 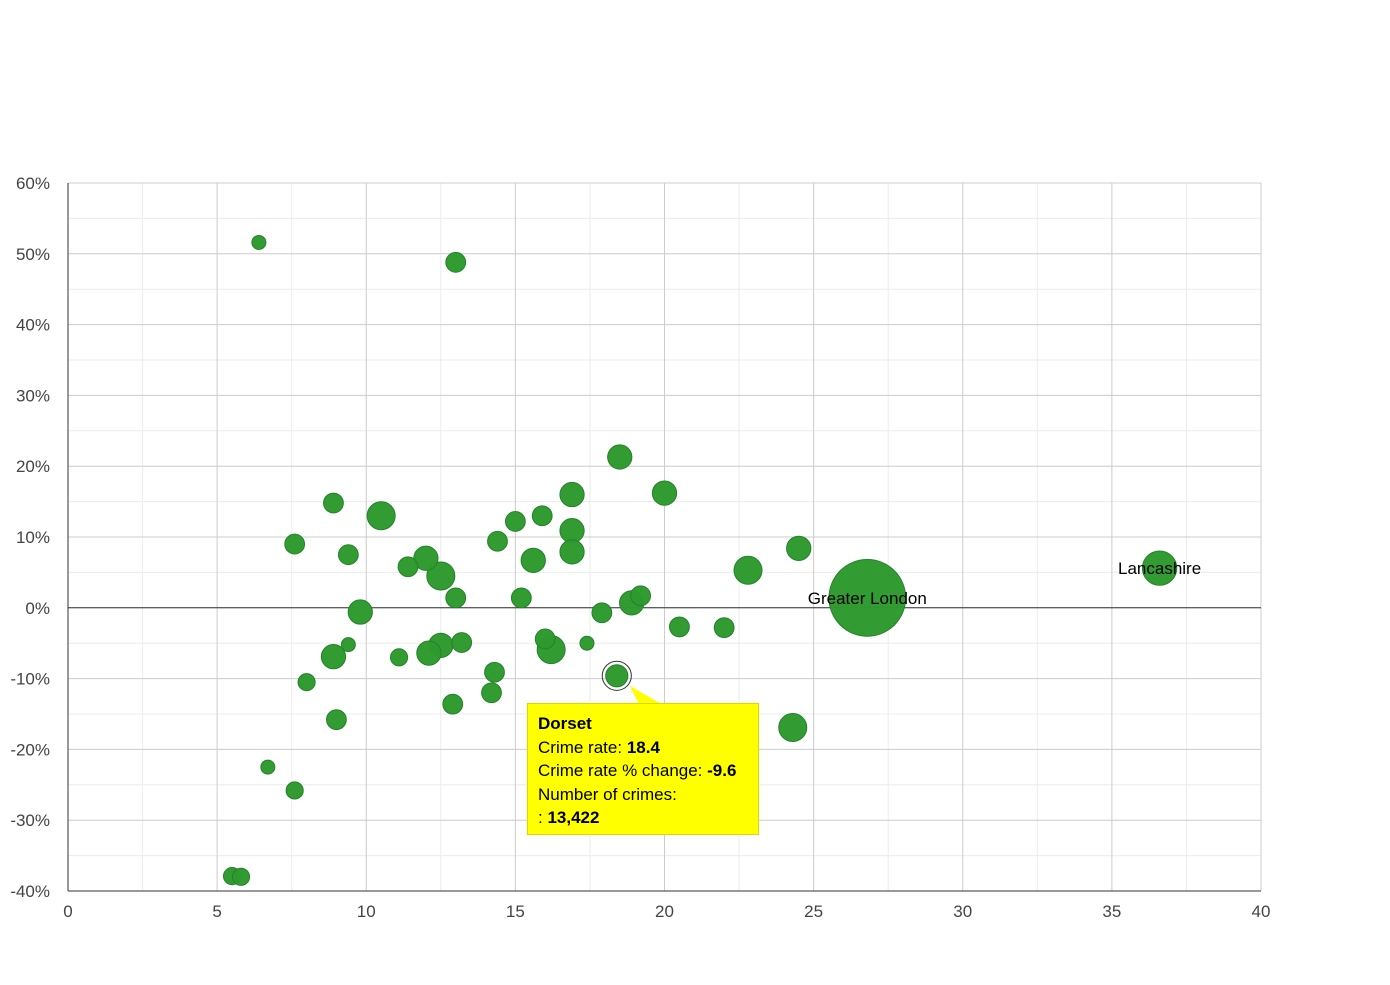 I want to click on tooltip-count-prefix: :, so click(x=540, y=817).